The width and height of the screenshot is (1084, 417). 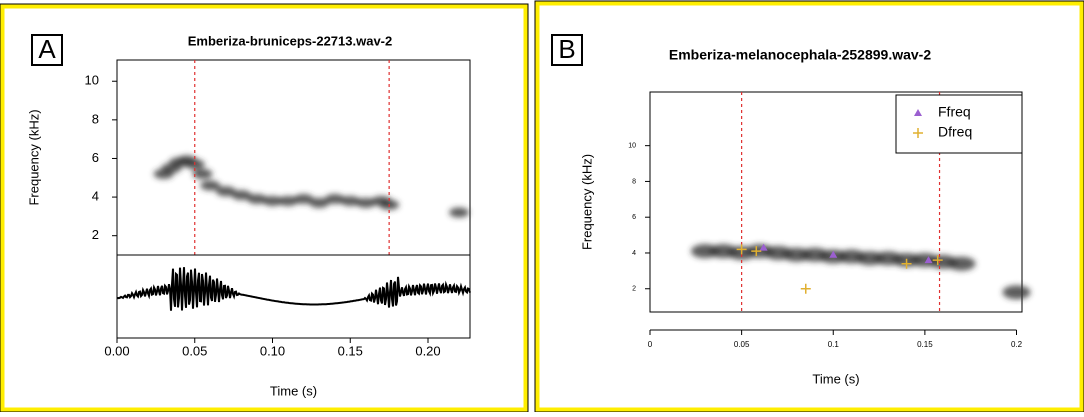 I want to click on panel-label: B, so click(x=566, y=49).